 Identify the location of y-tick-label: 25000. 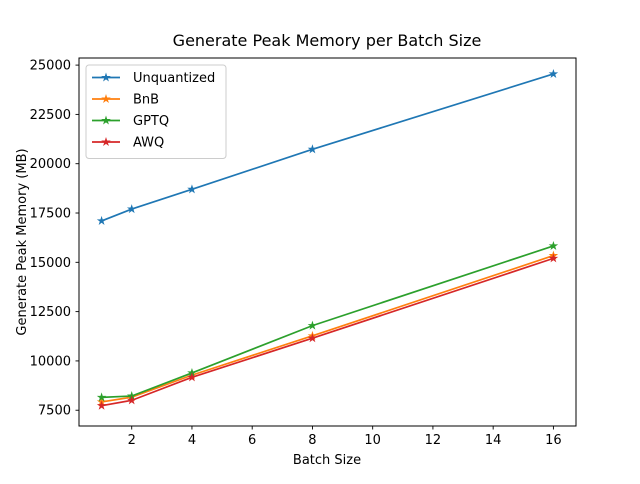
(50, 66).